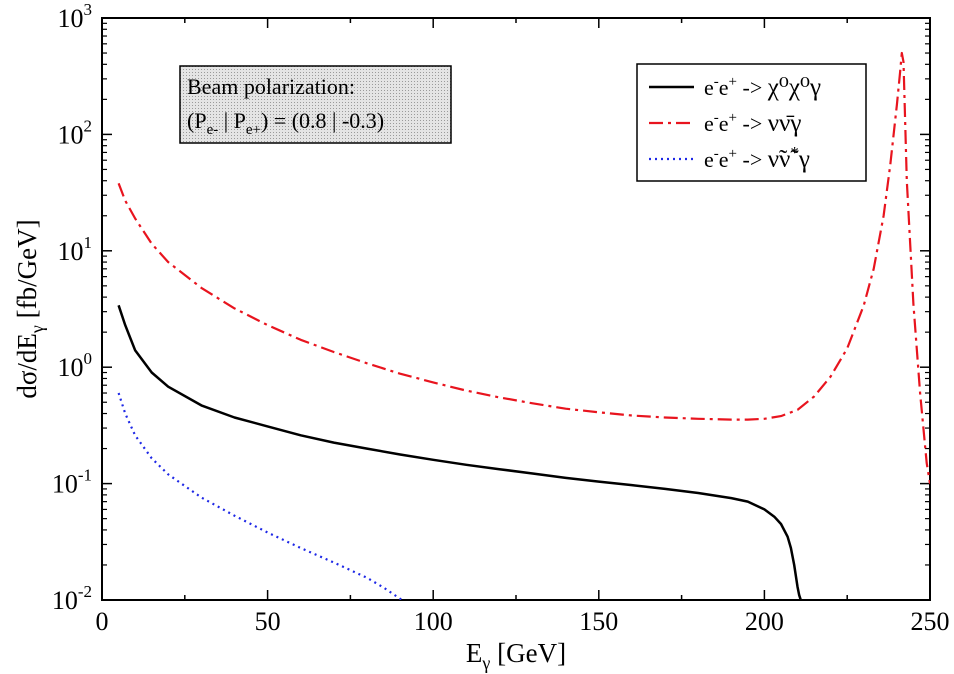  I want to click on legend-label-1: e-e+ -> χ⁰χ⁰γ, so click(762, 87).